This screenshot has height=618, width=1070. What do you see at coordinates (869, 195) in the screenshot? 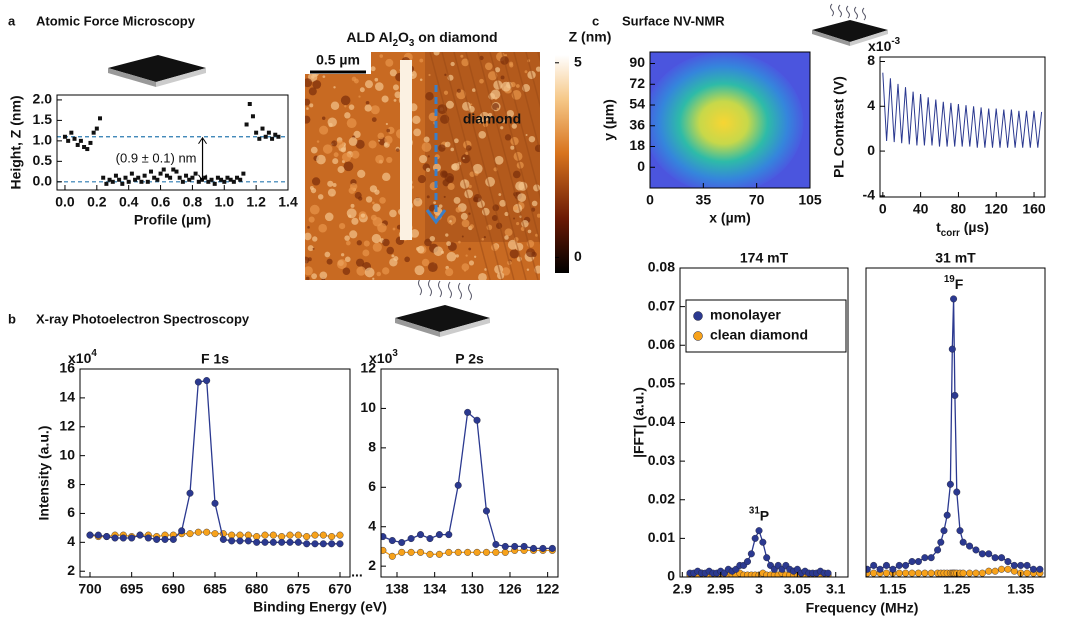
I see `y-tick-label: -4` at bounding box center [869, 195].